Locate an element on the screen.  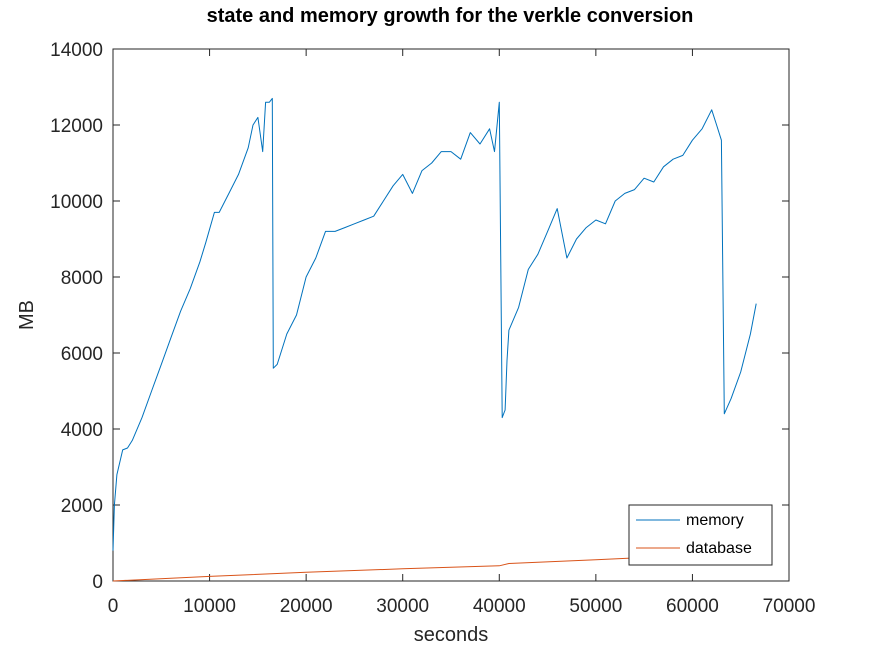
y-tick-label: 12000 is located at coordinates (76, 126).